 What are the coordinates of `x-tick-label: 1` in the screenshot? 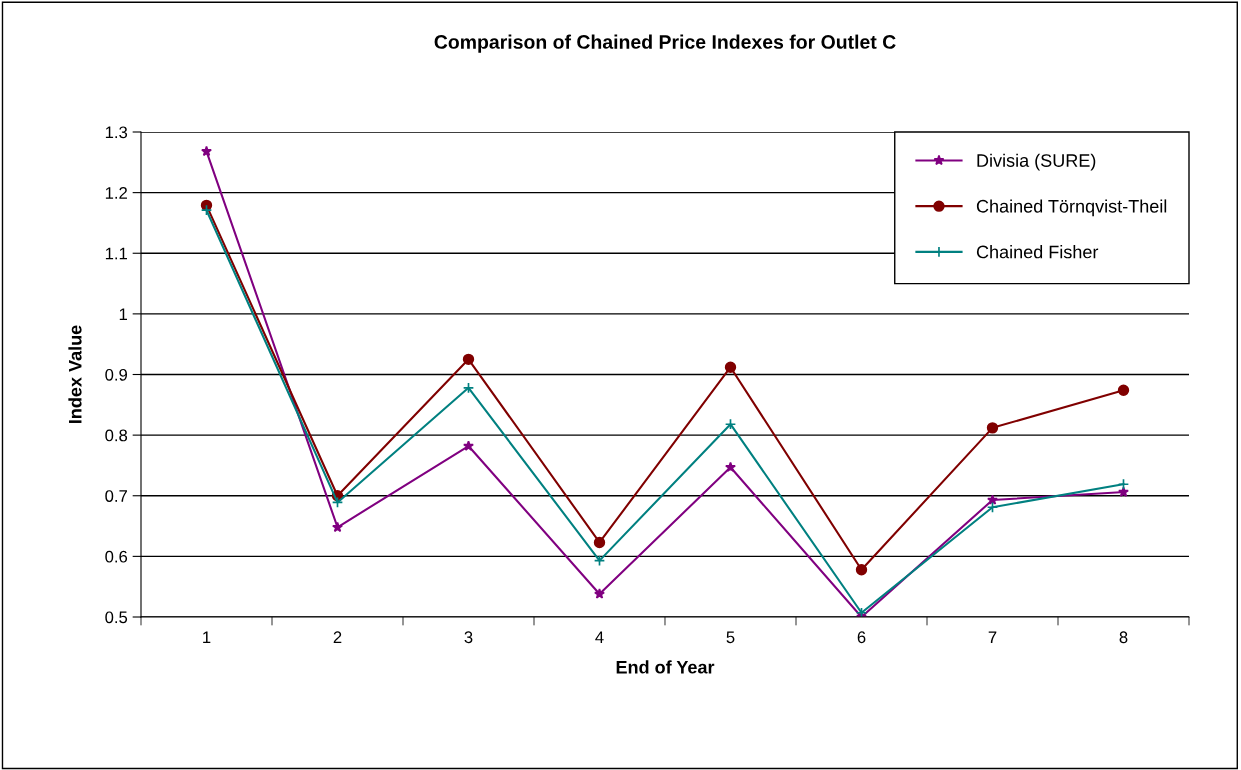 It's located at (207, 637).